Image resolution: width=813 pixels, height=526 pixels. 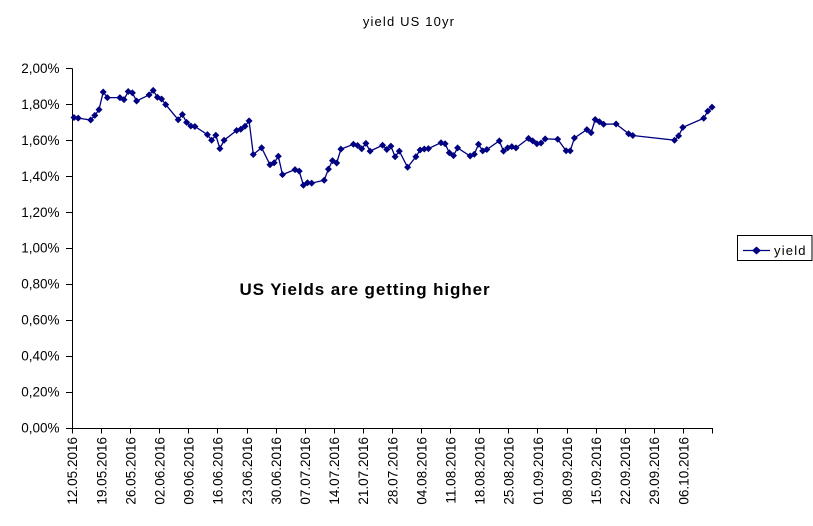 I want to click on svg-text: 23.06.2016, so click(x=247, y=471).